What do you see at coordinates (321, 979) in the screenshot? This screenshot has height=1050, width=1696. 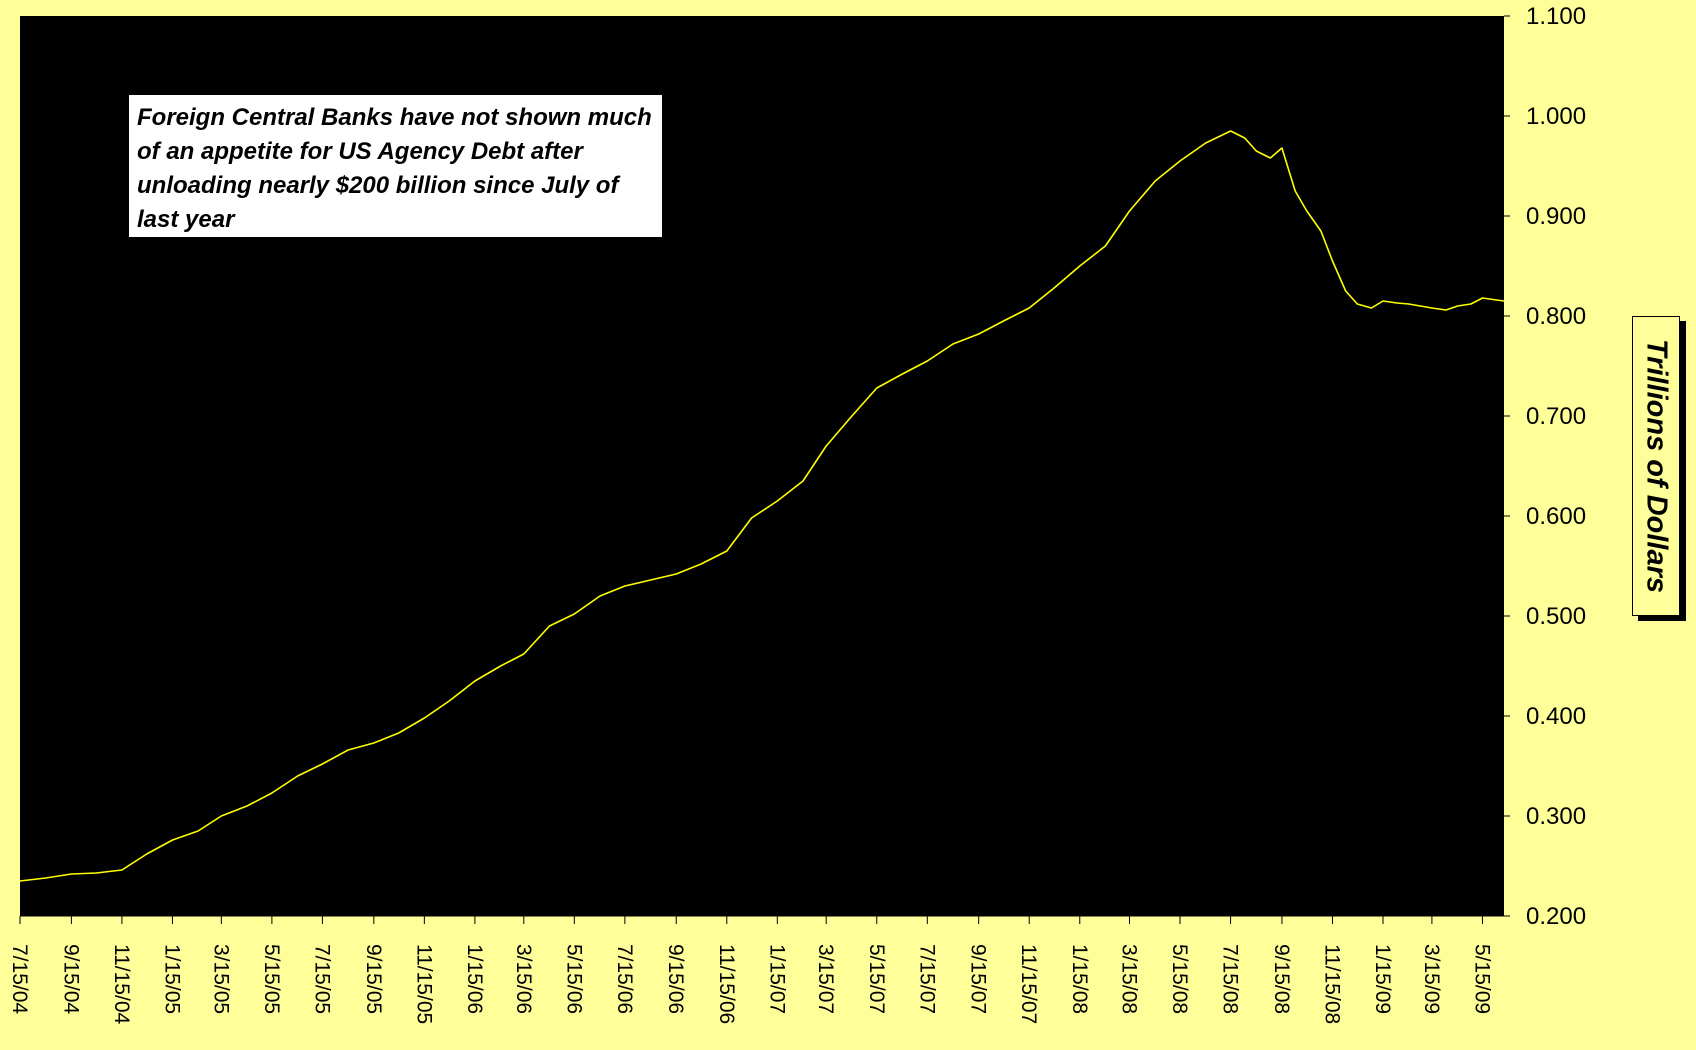 I see `x-tick-label: 7/15/05` at bounding box center [321, 979].